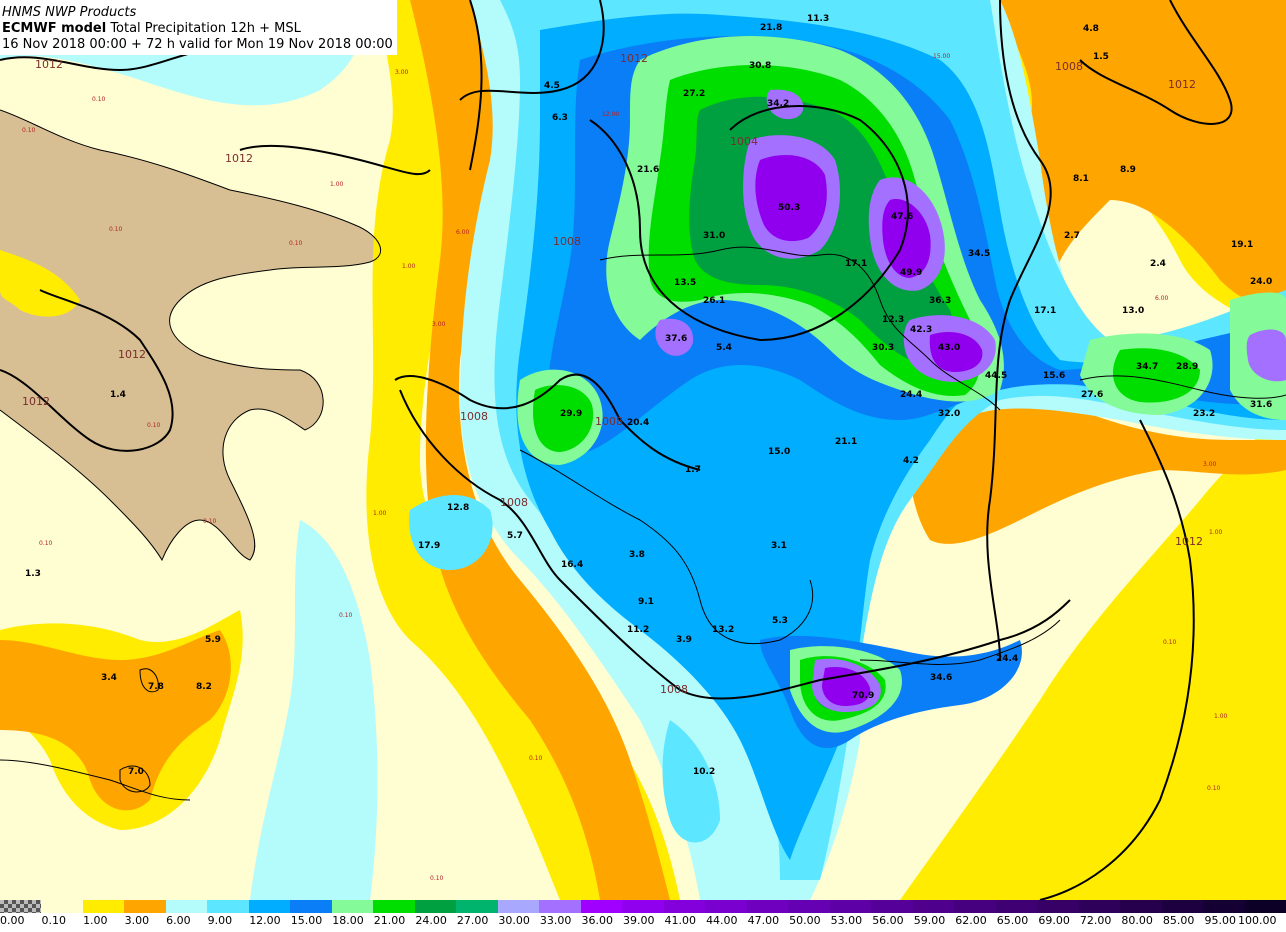 The height and width of the screenshot is (932, 1286). What do you see at coordinates (563, 418) in the screenshot?
I see `precip-band-8b` at bounding box center [563, 418].